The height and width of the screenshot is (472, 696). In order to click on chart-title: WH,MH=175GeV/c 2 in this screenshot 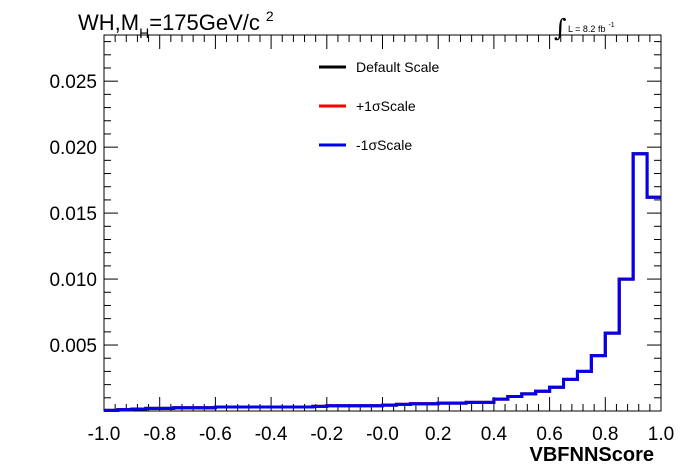, I will do `click(176, 24)`.